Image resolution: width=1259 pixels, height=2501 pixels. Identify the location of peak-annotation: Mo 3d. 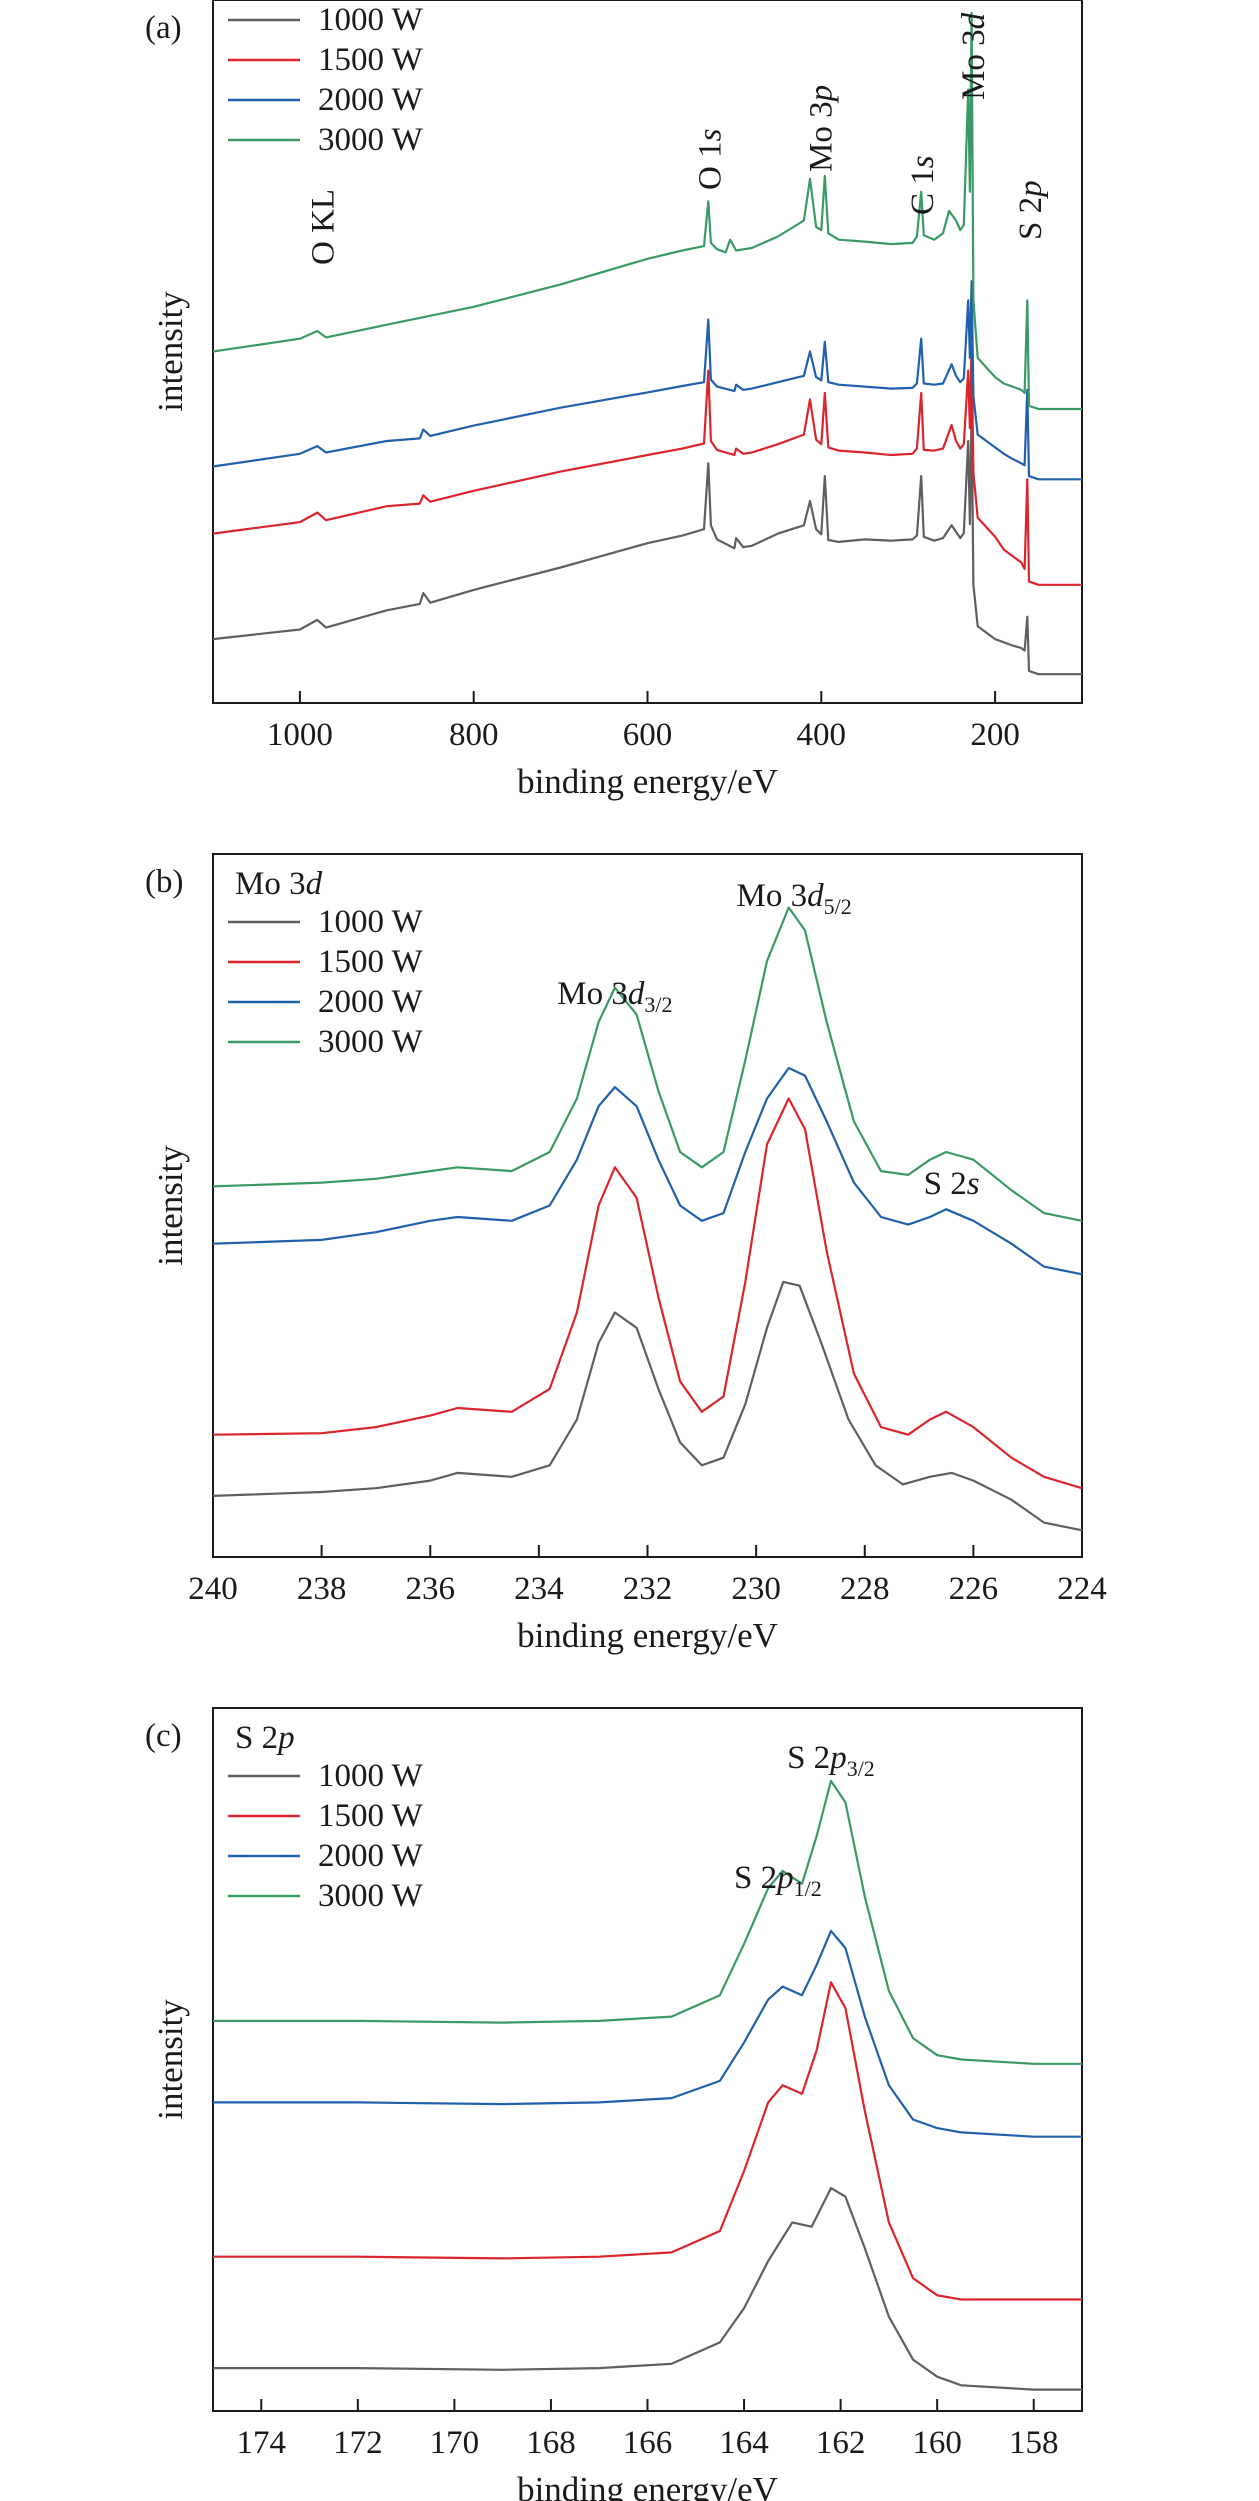
(974, 56).